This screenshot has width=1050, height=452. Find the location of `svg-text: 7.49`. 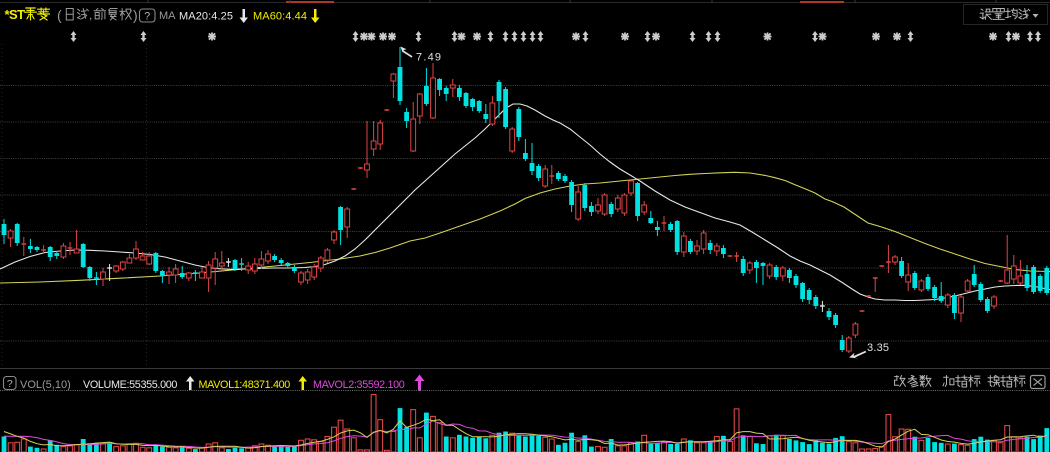

svg-text: 7.49 is located at coordinates (429, 58).